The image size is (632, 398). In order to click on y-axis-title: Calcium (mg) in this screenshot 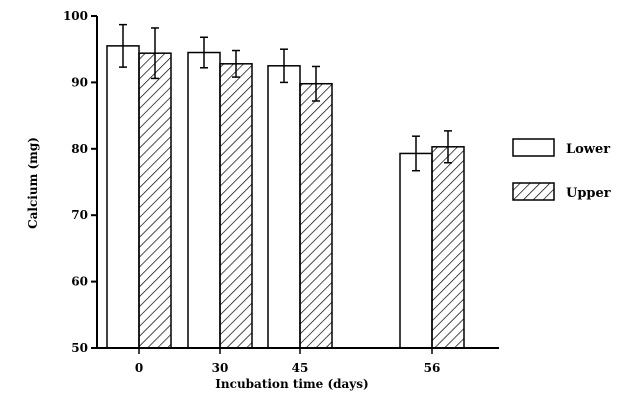, I will do `click(33, 183)`.